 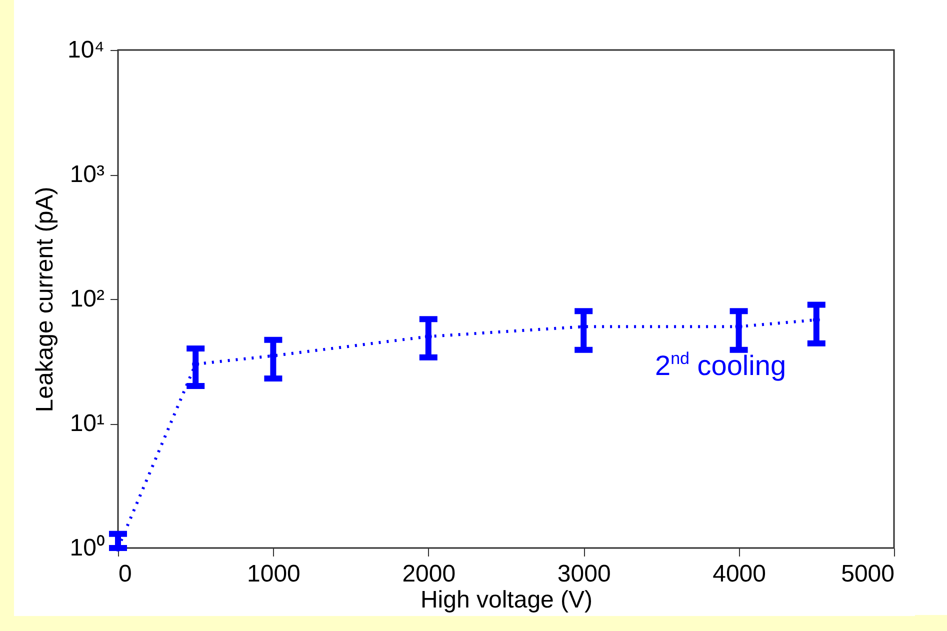 What do you see at coordinates (506, 600) in the screenshot?
I see `x-axis-title: High voltage (V)` at bounding box center [506, 600].